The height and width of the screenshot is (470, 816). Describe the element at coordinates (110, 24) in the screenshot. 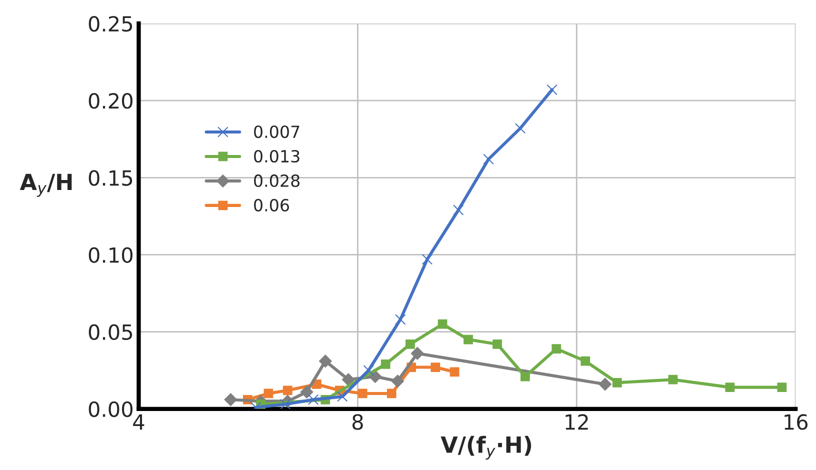

I see `y-tick-label: 0.25` at that location.